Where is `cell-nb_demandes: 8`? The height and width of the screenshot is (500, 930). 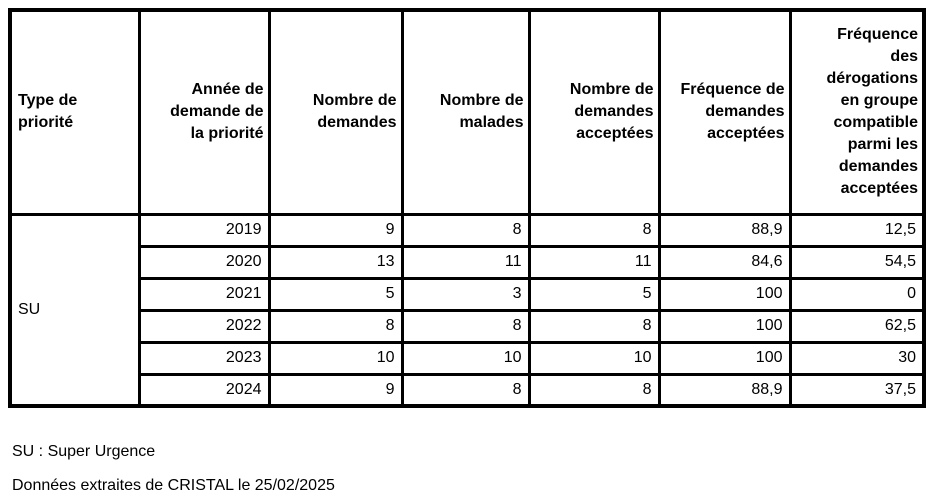 cell-nb_demandes: 8 is located at coordinates (335, 326).